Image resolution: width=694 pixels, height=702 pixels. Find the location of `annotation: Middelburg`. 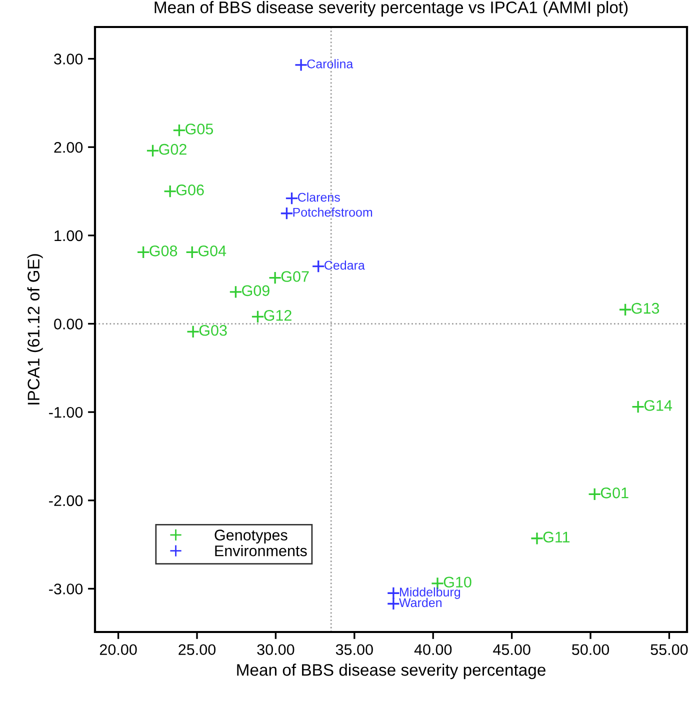

annotation: Middelburg is located at coordinates (430, 593).